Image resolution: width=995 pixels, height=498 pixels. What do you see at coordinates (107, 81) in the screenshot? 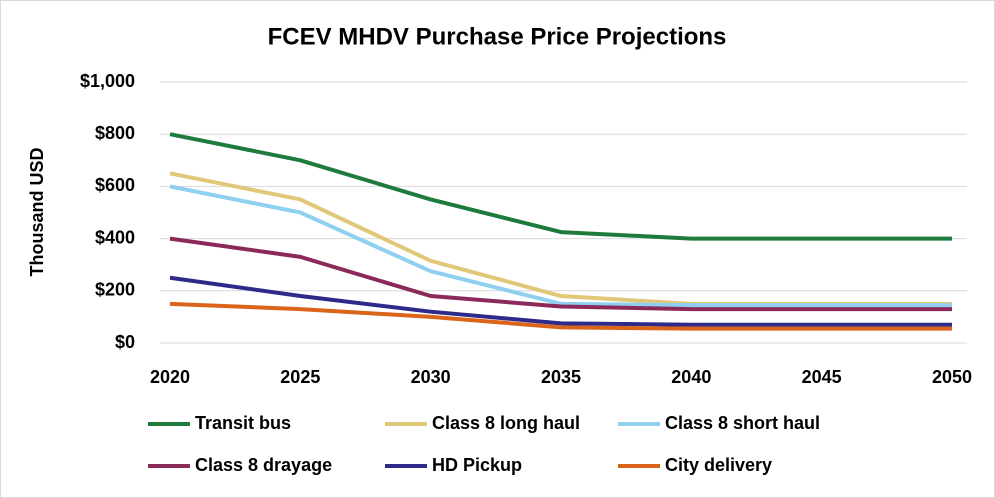
I see `y-tick-label: $1,000` at bounding box center [107, 81].